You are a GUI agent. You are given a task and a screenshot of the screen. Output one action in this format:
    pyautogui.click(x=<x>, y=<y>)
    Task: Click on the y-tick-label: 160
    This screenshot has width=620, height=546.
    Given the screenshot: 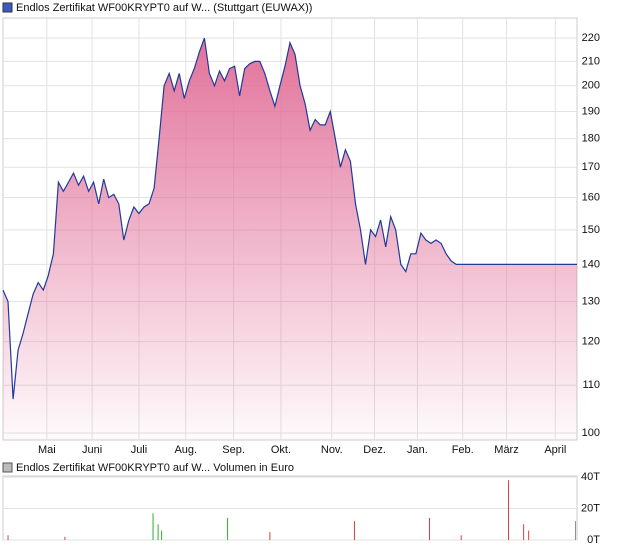 What is the action you would take?
    pyautogui.click(x=591, y=197)
    